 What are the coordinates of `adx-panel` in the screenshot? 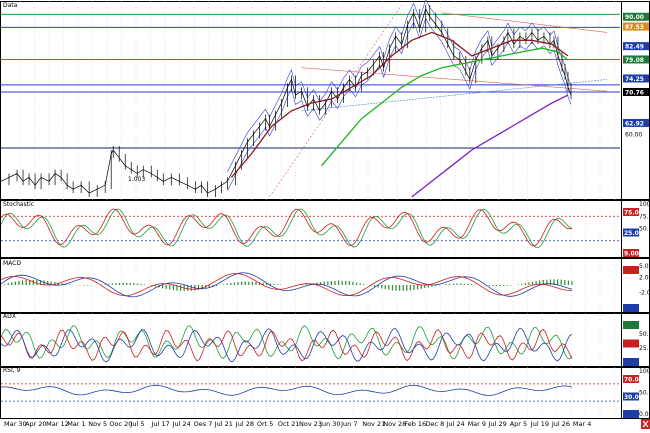 It's located at (286, 344).